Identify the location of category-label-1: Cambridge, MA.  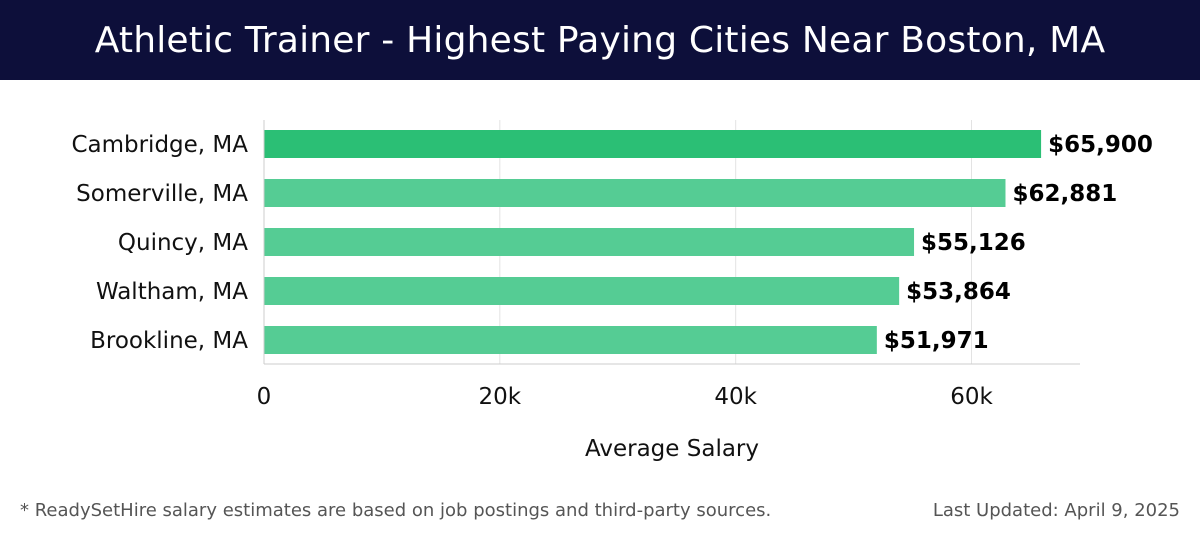
(159, 145).